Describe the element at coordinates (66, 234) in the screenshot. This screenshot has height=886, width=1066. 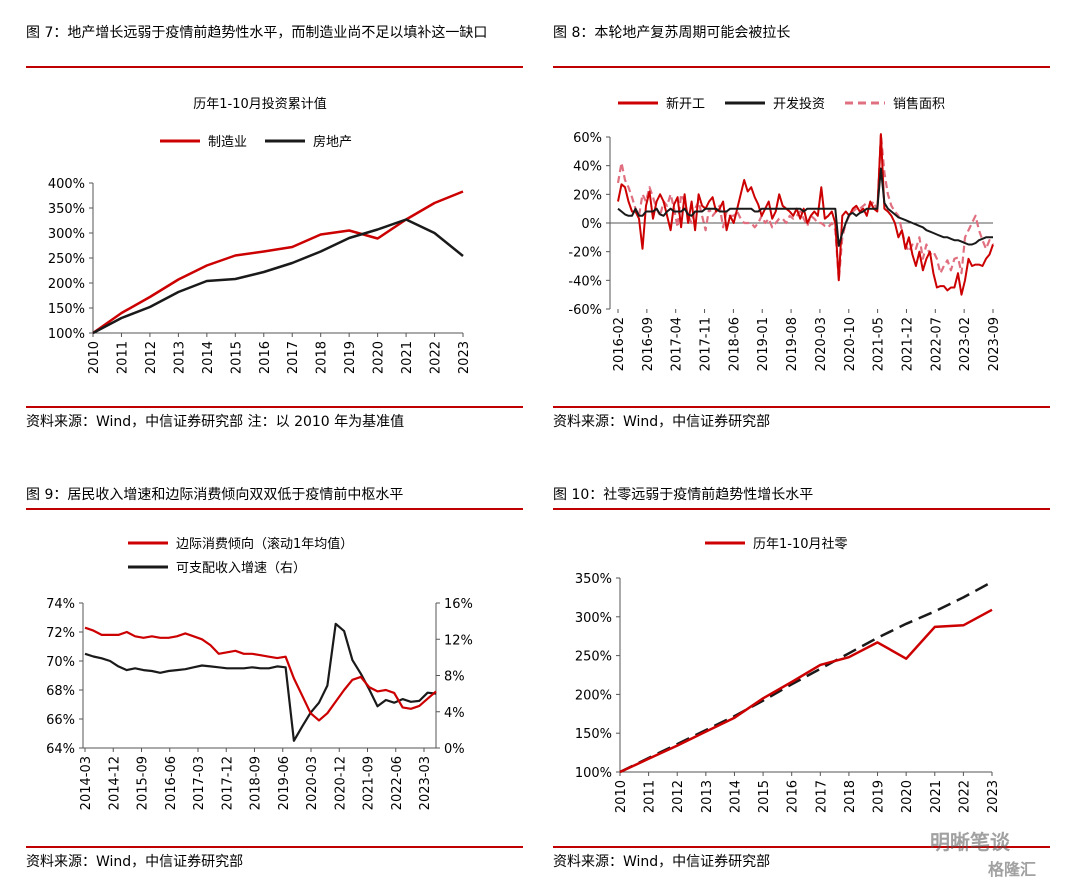
I see `chart7-y-tick-label: 300%` at that location.